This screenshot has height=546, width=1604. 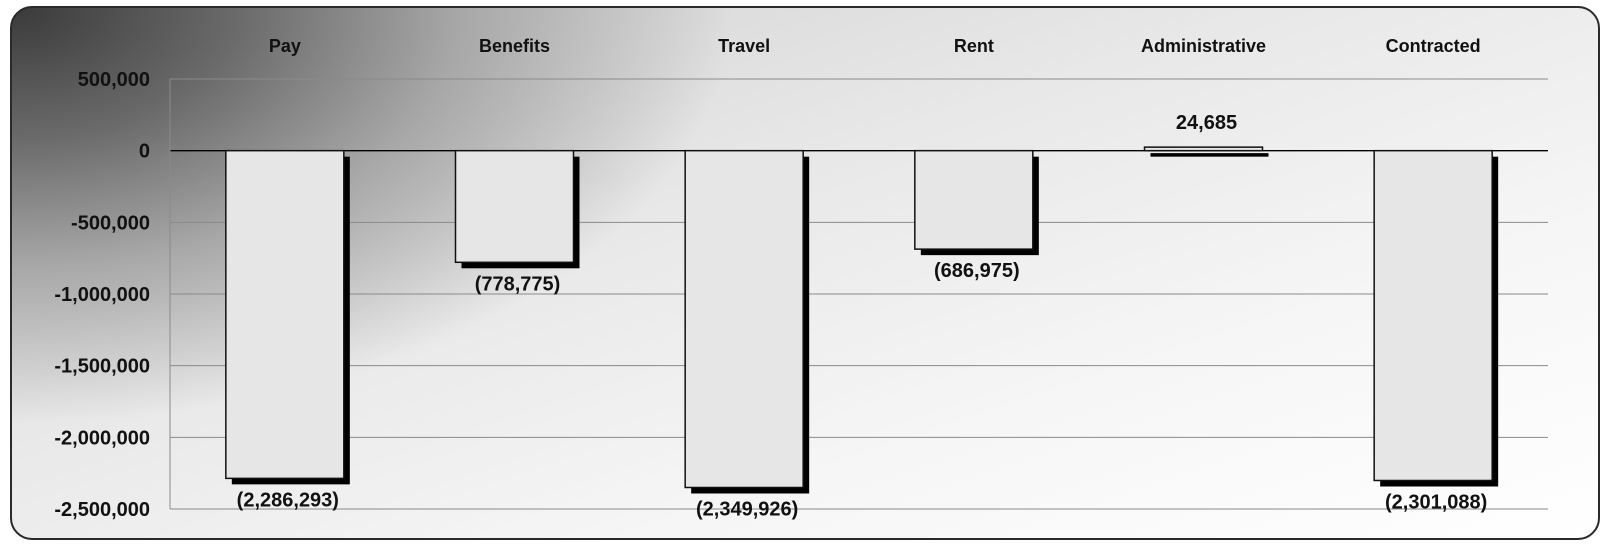 I want to click on data-label: (2,349,926), so click(x=747, y=509).